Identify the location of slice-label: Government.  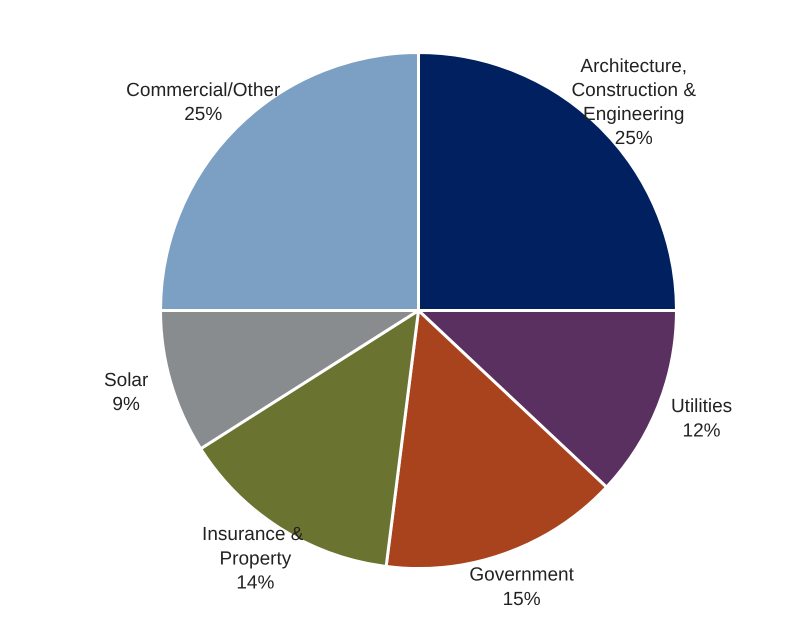
(522, 575).